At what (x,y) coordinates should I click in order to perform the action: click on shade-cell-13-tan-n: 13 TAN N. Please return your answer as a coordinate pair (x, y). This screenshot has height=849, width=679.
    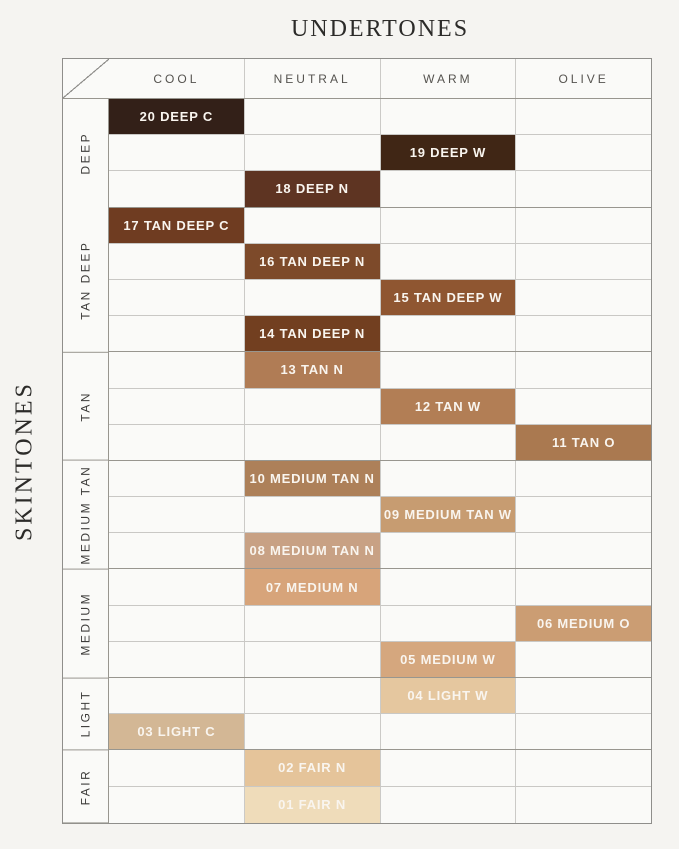
    Looking at the image, I should click on (311, 370).